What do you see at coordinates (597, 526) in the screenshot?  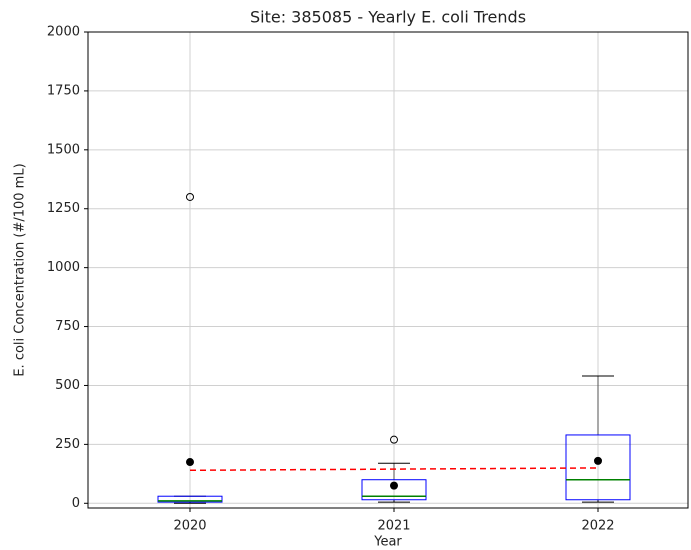 I see `x-tick-label: 2022` at bounding box center [597, 526].